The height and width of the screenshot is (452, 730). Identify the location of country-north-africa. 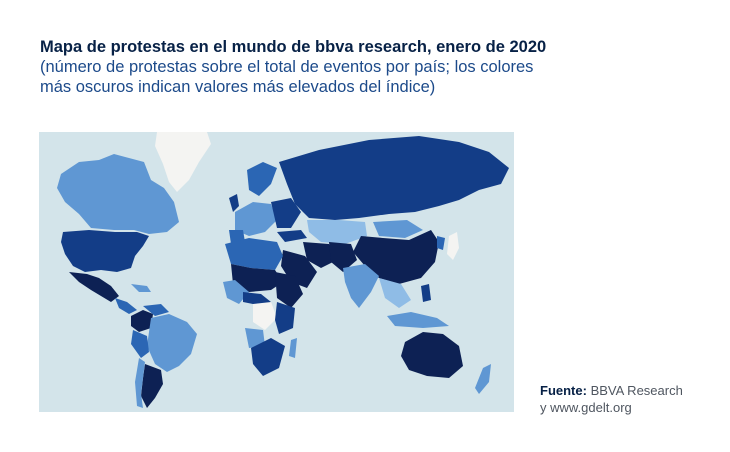
(254, 254).